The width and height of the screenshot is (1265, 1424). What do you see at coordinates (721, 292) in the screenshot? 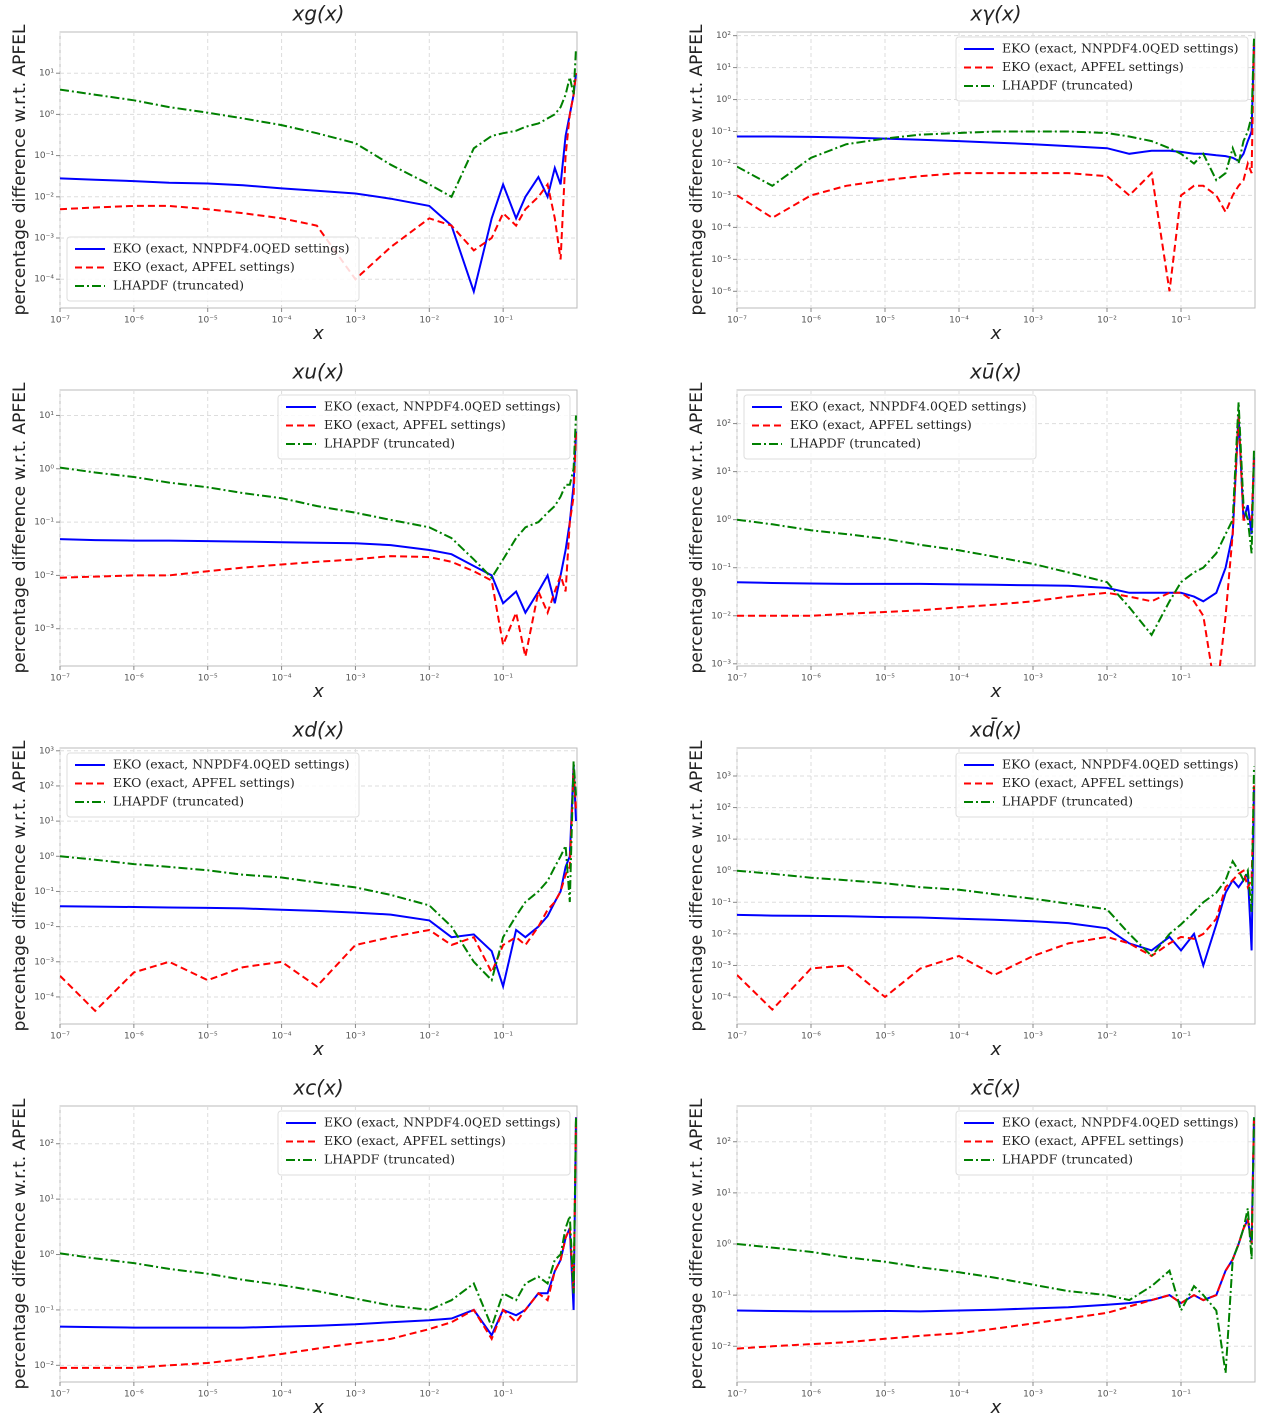
I see `y-tick-label: 10⁻⁶` at bounding box center [721, 292].